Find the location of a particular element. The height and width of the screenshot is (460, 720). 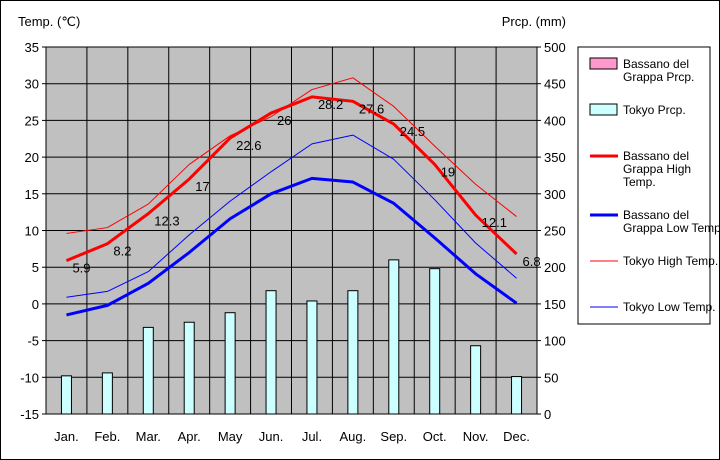

left-tick-label: 20 is located at coordinates (32, 157).